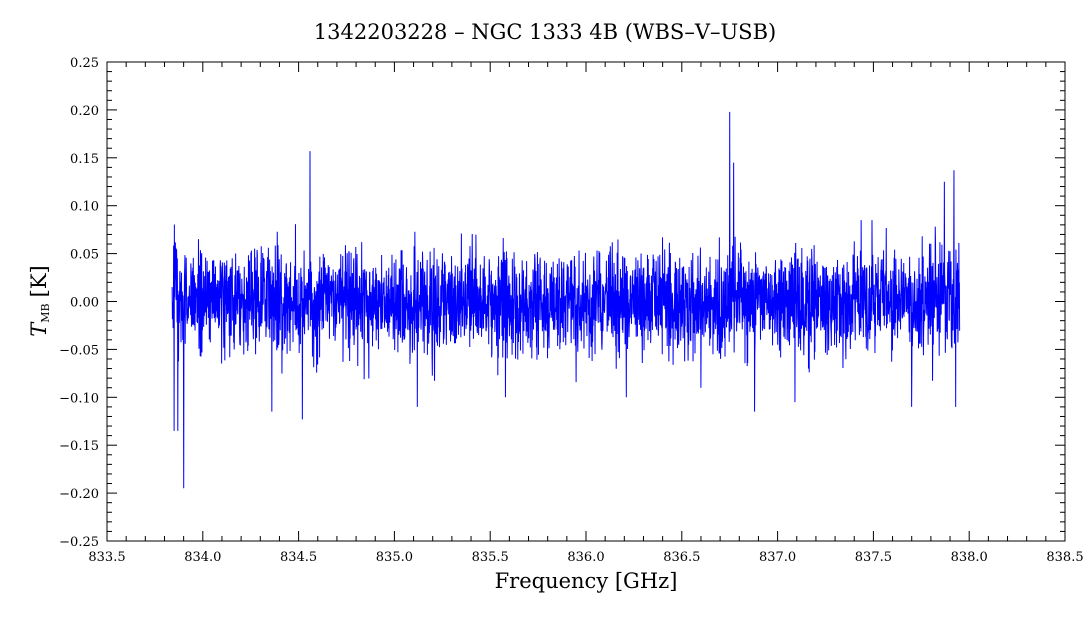 The height and width of the screenshot is (618, 1090). I want to click on chart-title: 1342203228 – NGC 1333 4B (WBS–V–USB), so click(545, 32).